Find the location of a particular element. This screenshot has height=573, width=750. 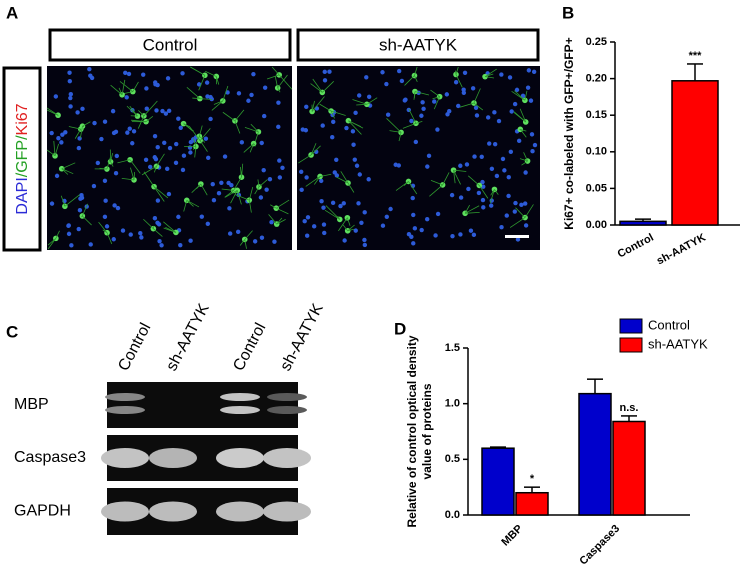

x-tick-label: Control is located at coordinates (636, 246).